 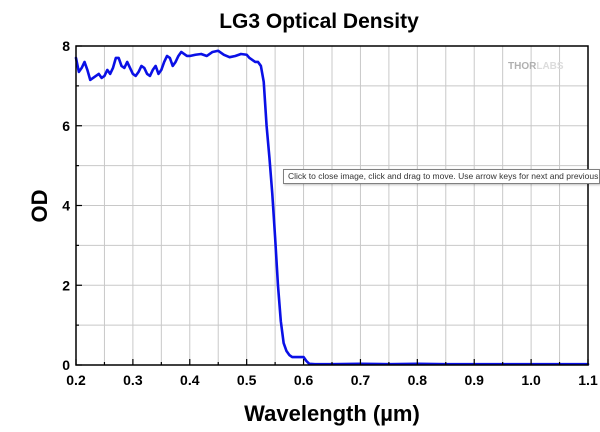 I want to click on x-tick-label: 0.2, so click(x=76, y=380).